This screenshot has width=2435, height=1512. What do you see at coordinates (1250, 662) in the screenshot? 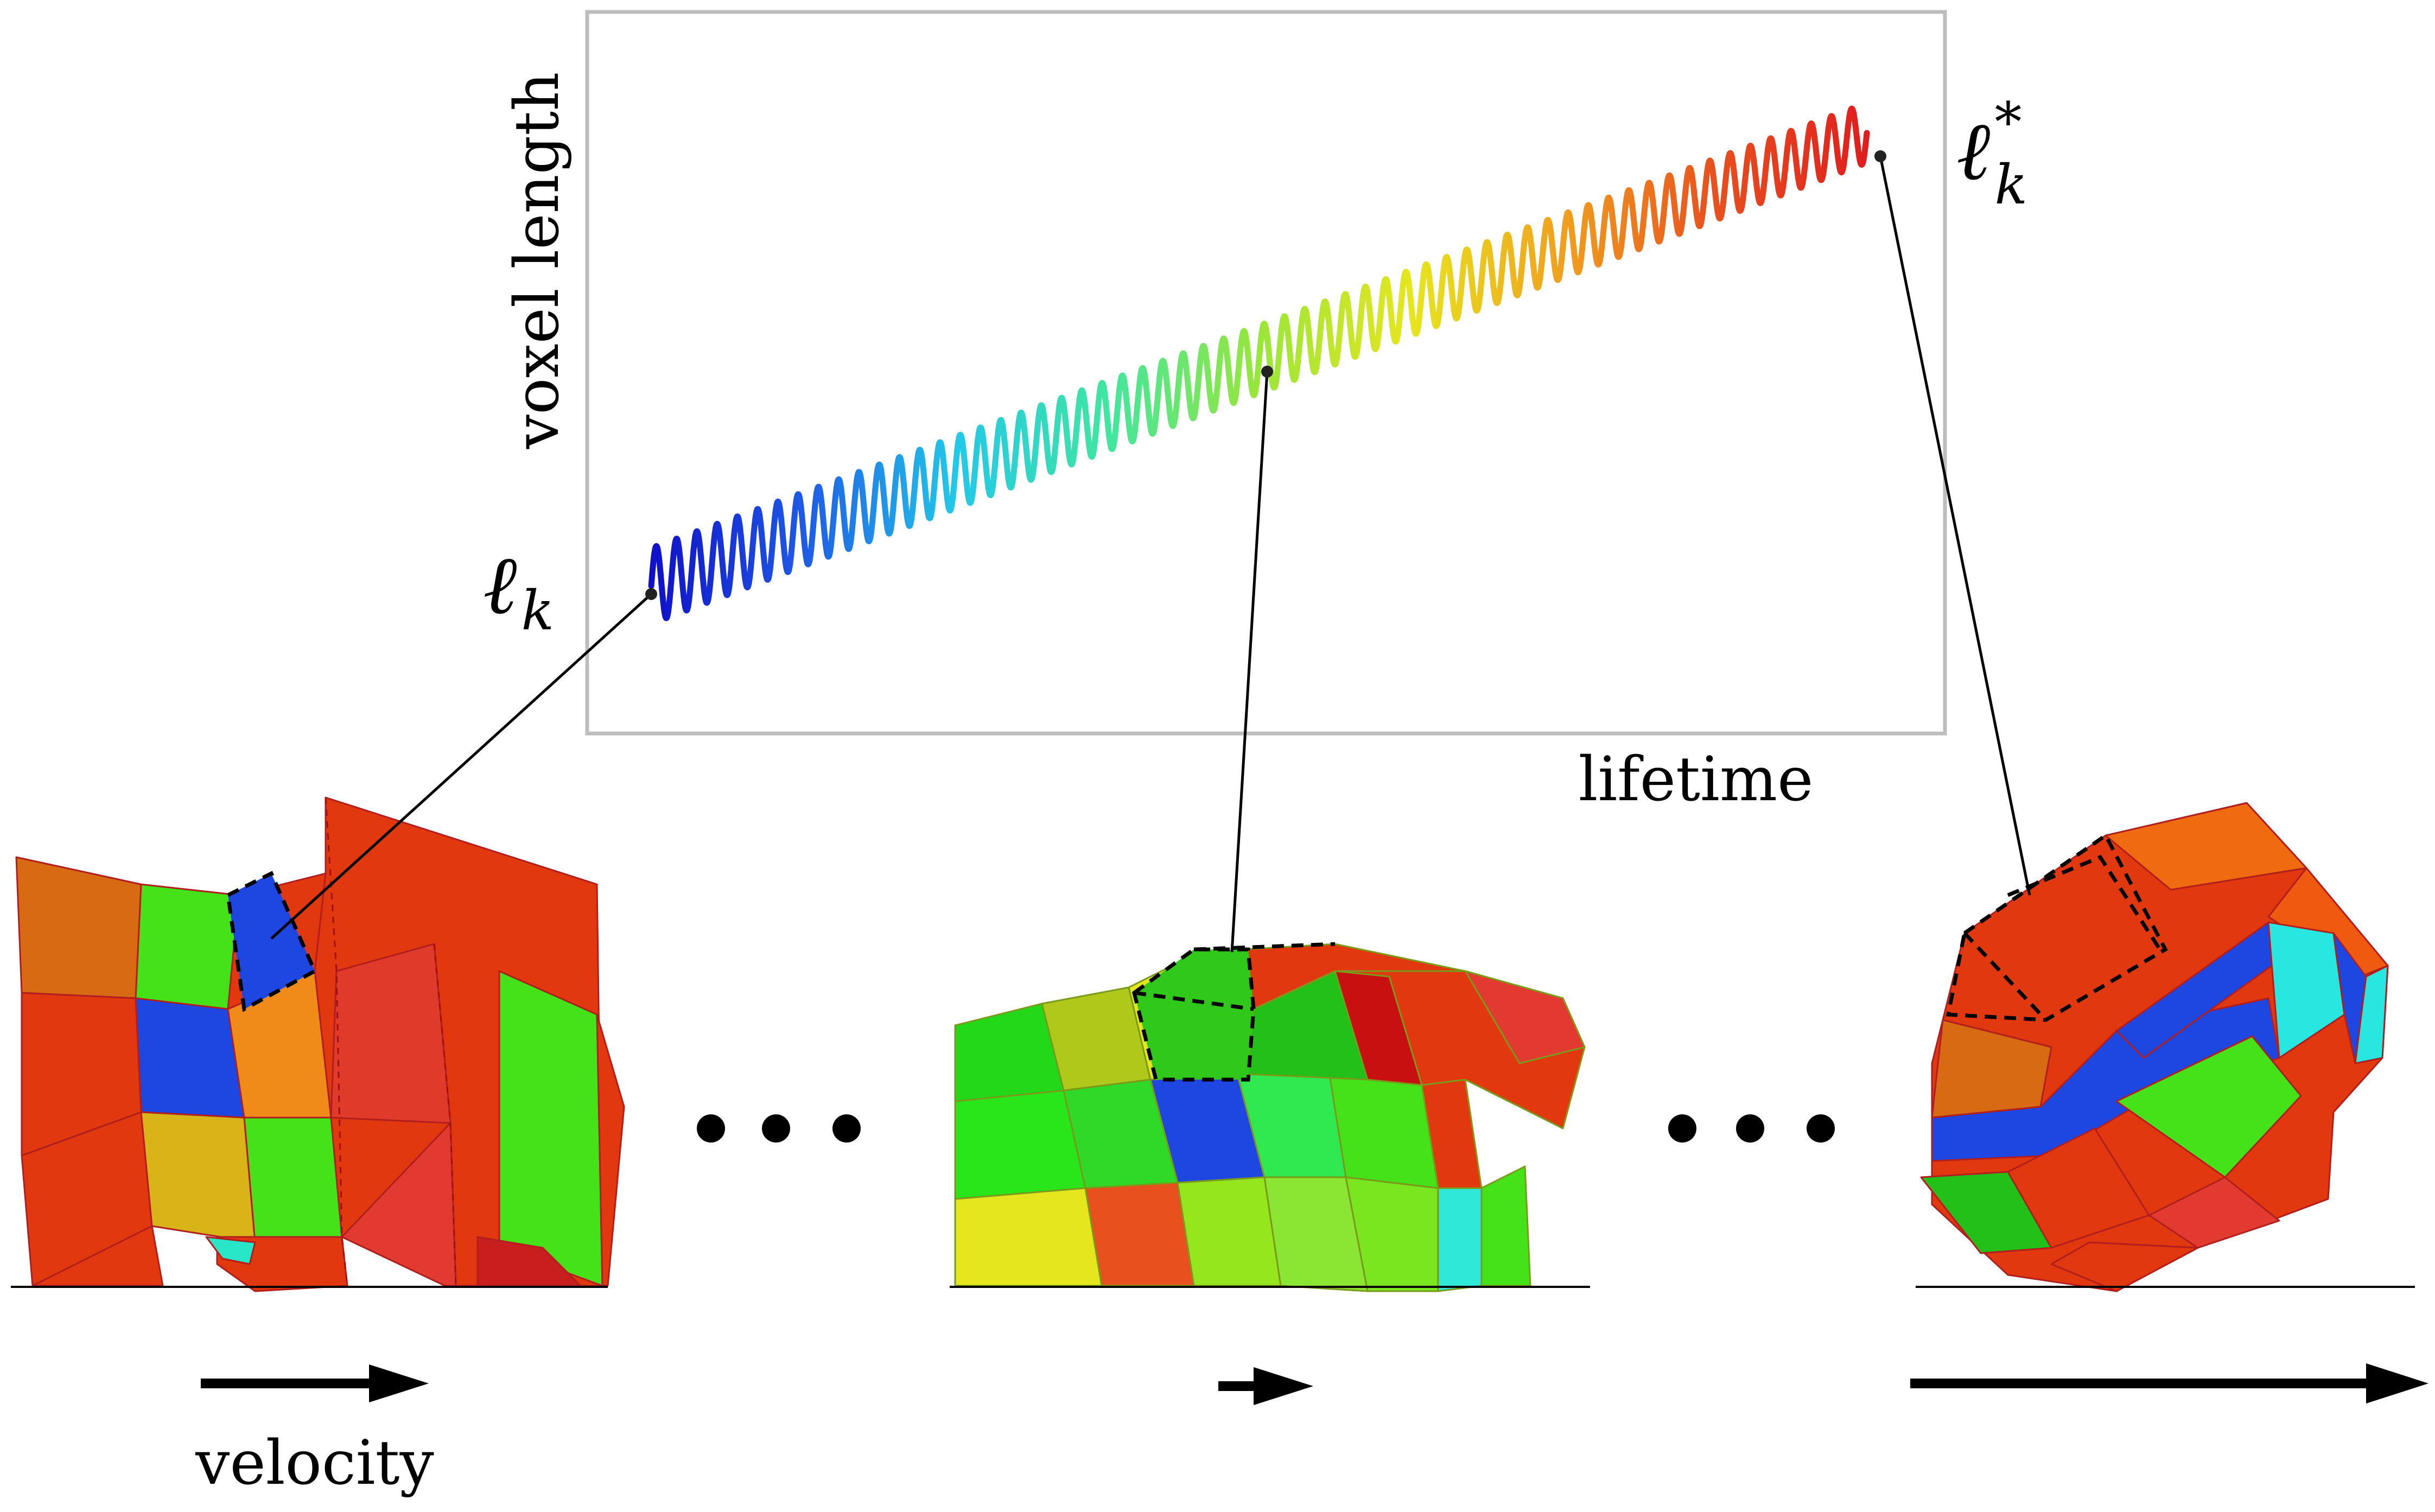
I see `connector-line-middle` at bounding box center [1250, 662].